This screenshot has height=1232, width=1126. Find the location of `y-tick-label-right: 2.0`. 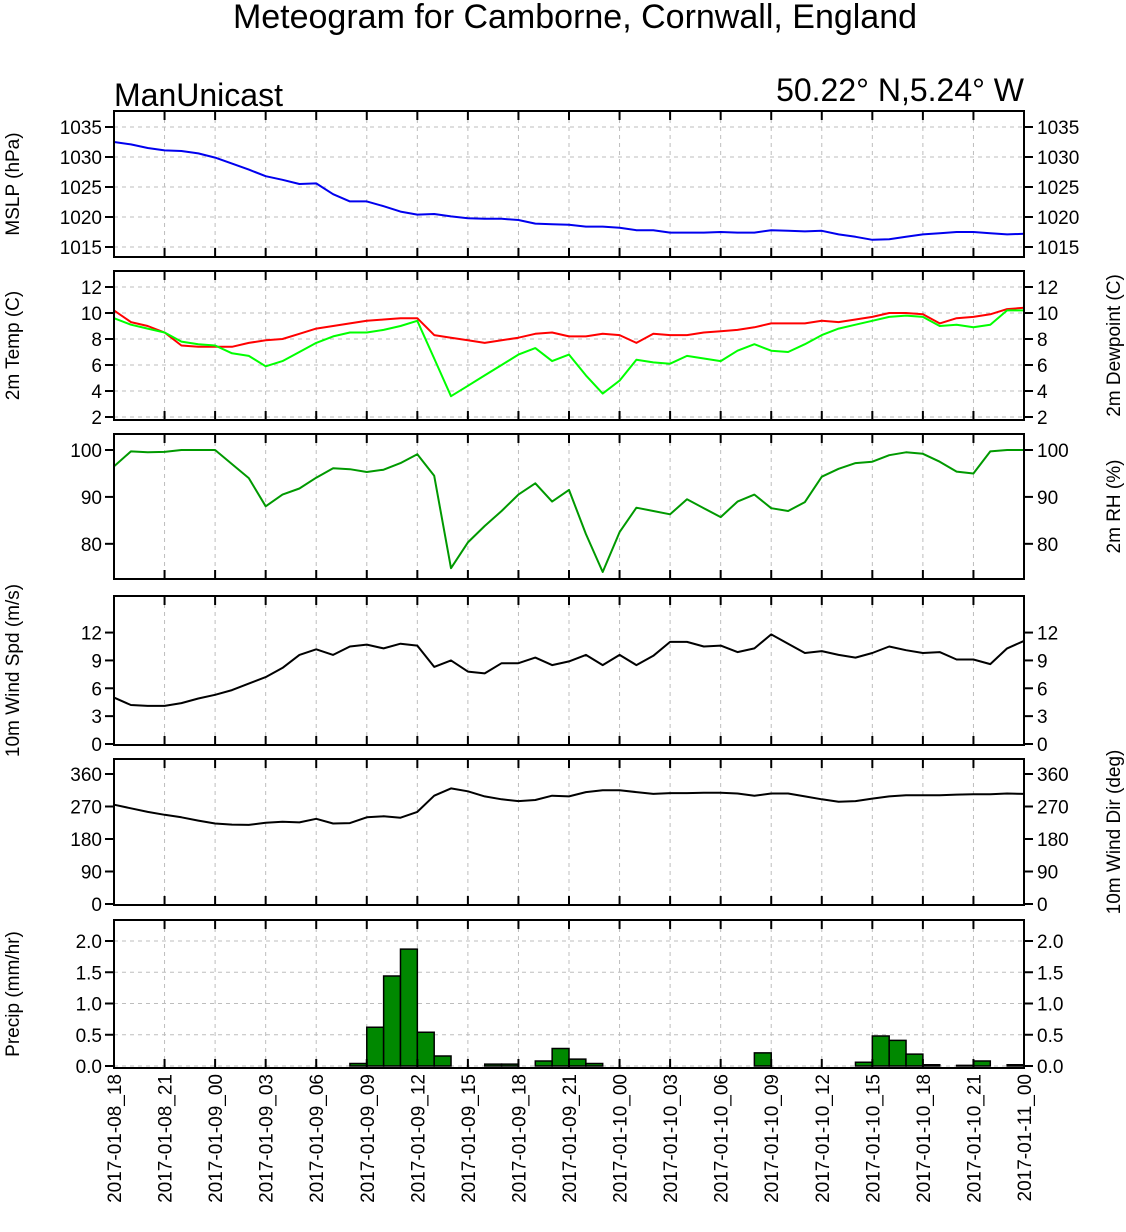

y-tick-label-right: 2.0 is located at coordinates (1050, 942).